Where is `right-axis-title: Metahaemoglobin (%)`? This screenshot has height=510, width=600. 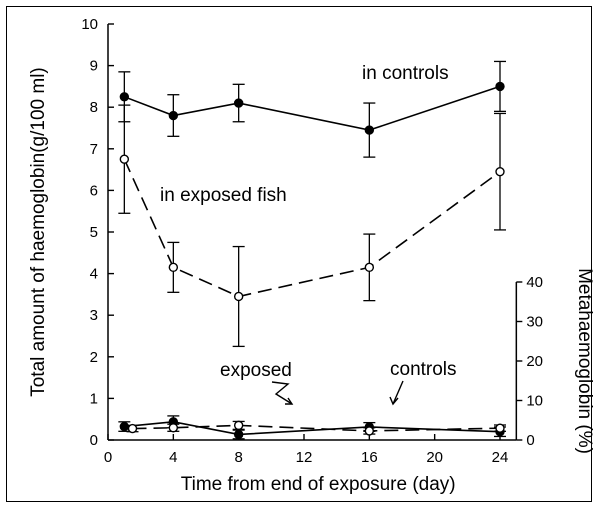
right-axis-title: Metahaemoglobin (%) is located at coordinates (584, 361).